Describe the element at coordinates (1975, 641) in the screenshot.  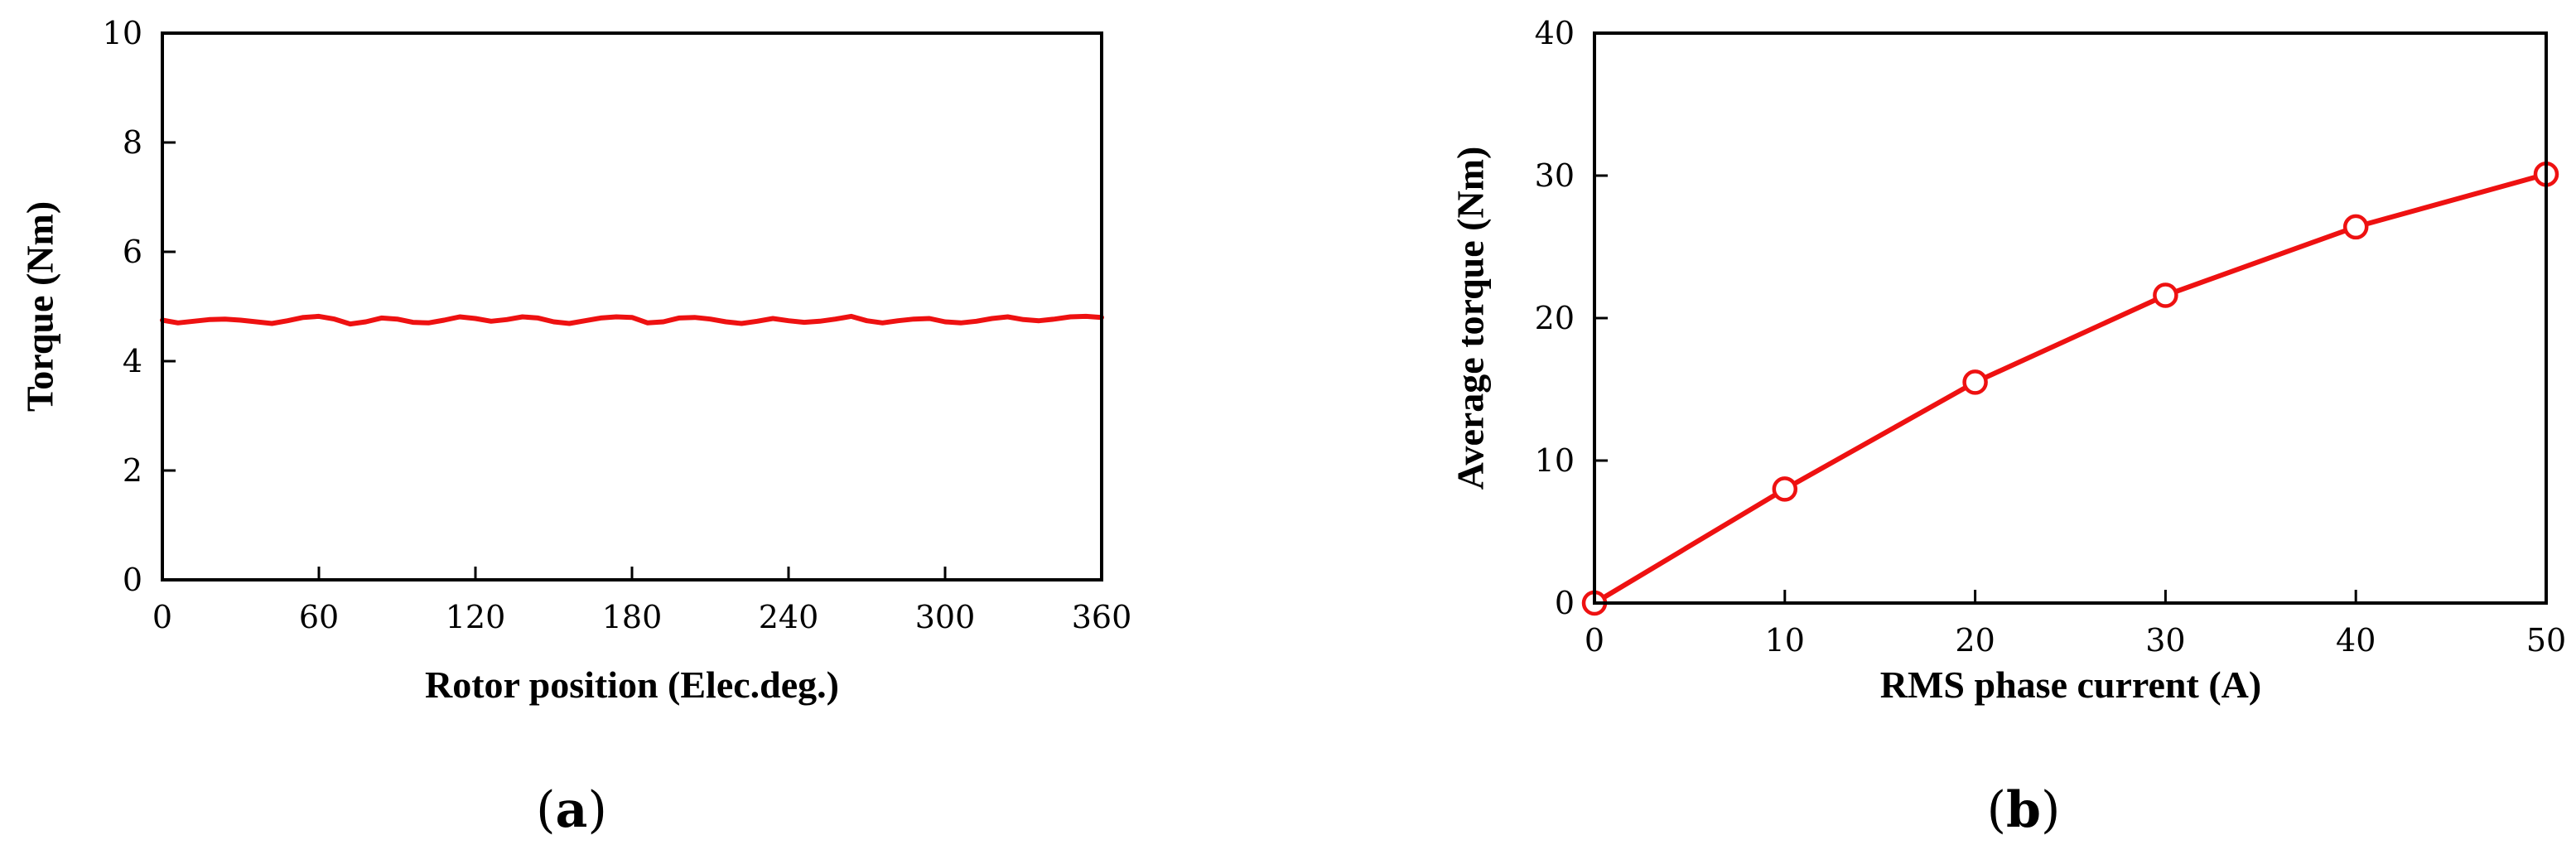
I see `x-tick-label: 20` at that location.